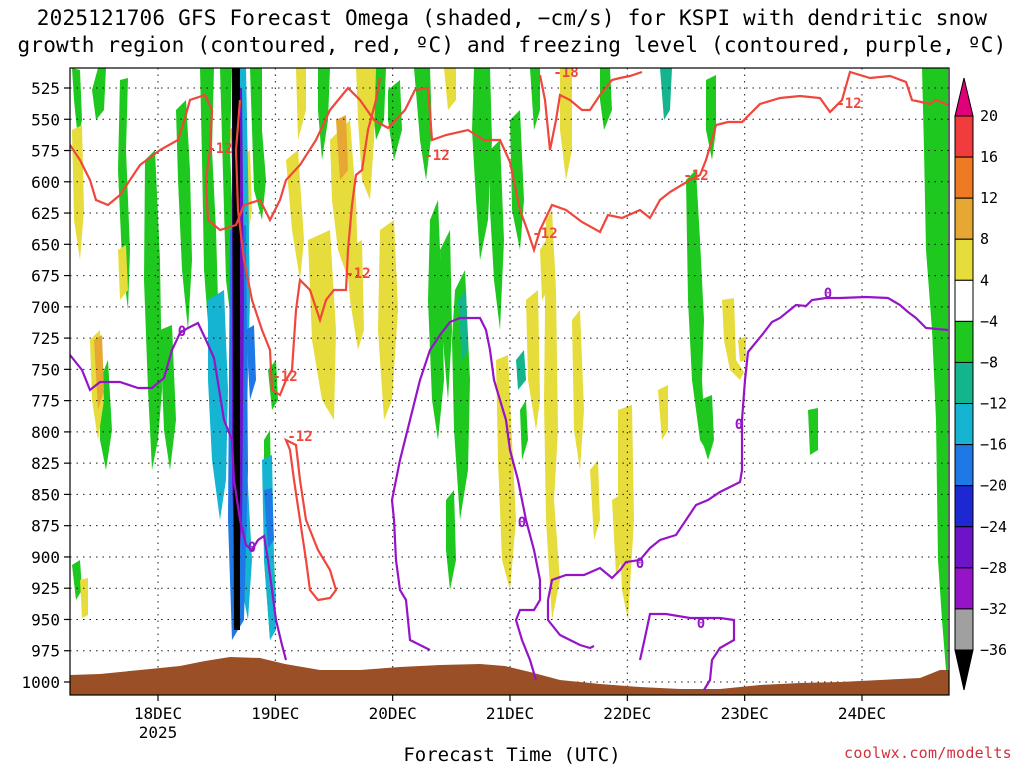 The height and width of the screenshot is (768, 1024). What do you see at coordinates (565, 229) in the screenshot?
I see `omega-moderate-shading` at bounding box center [565, 229].